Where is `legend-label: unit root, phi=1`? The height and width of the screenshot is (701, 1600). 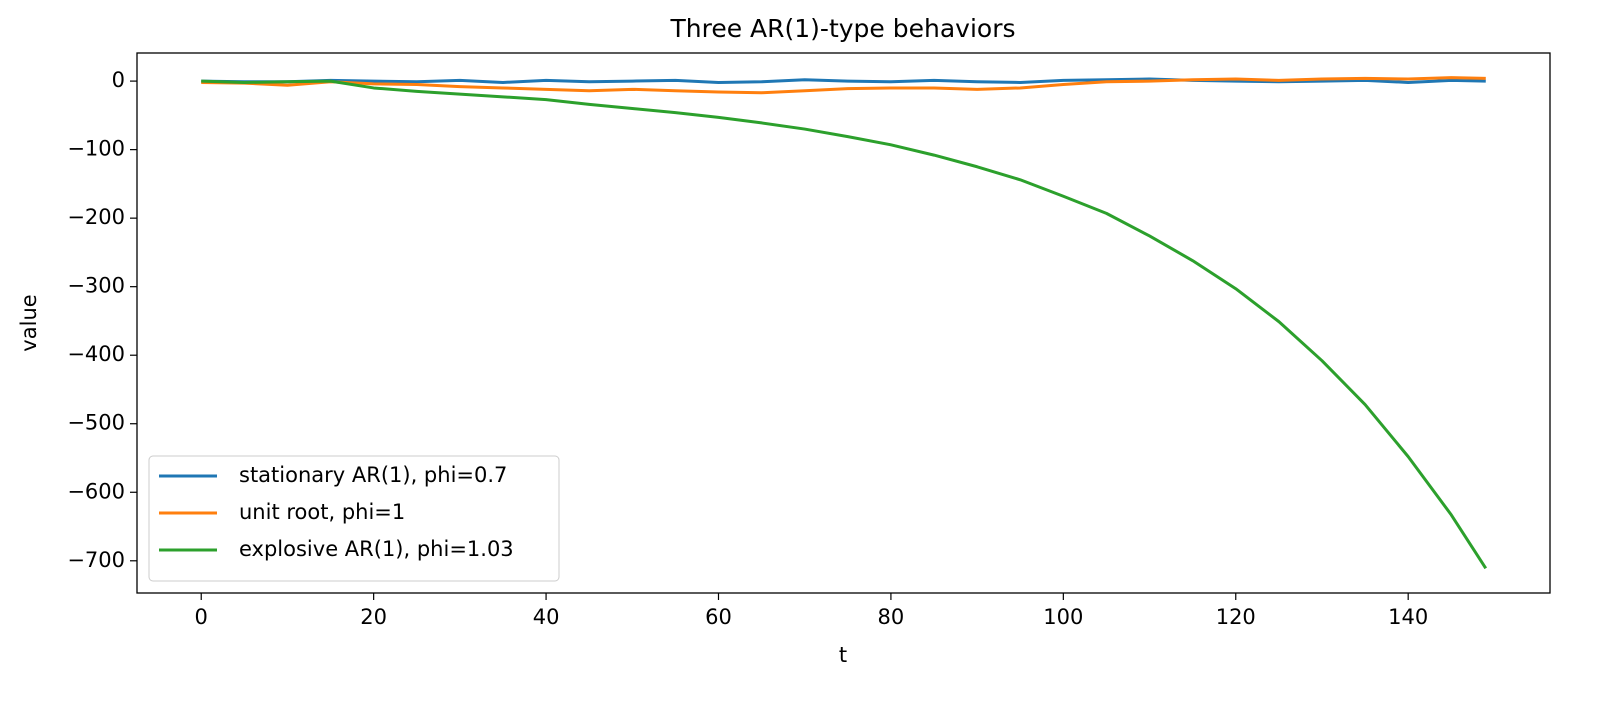 legend-label: unit root, phi=1 is located at coordinates (322, 512).